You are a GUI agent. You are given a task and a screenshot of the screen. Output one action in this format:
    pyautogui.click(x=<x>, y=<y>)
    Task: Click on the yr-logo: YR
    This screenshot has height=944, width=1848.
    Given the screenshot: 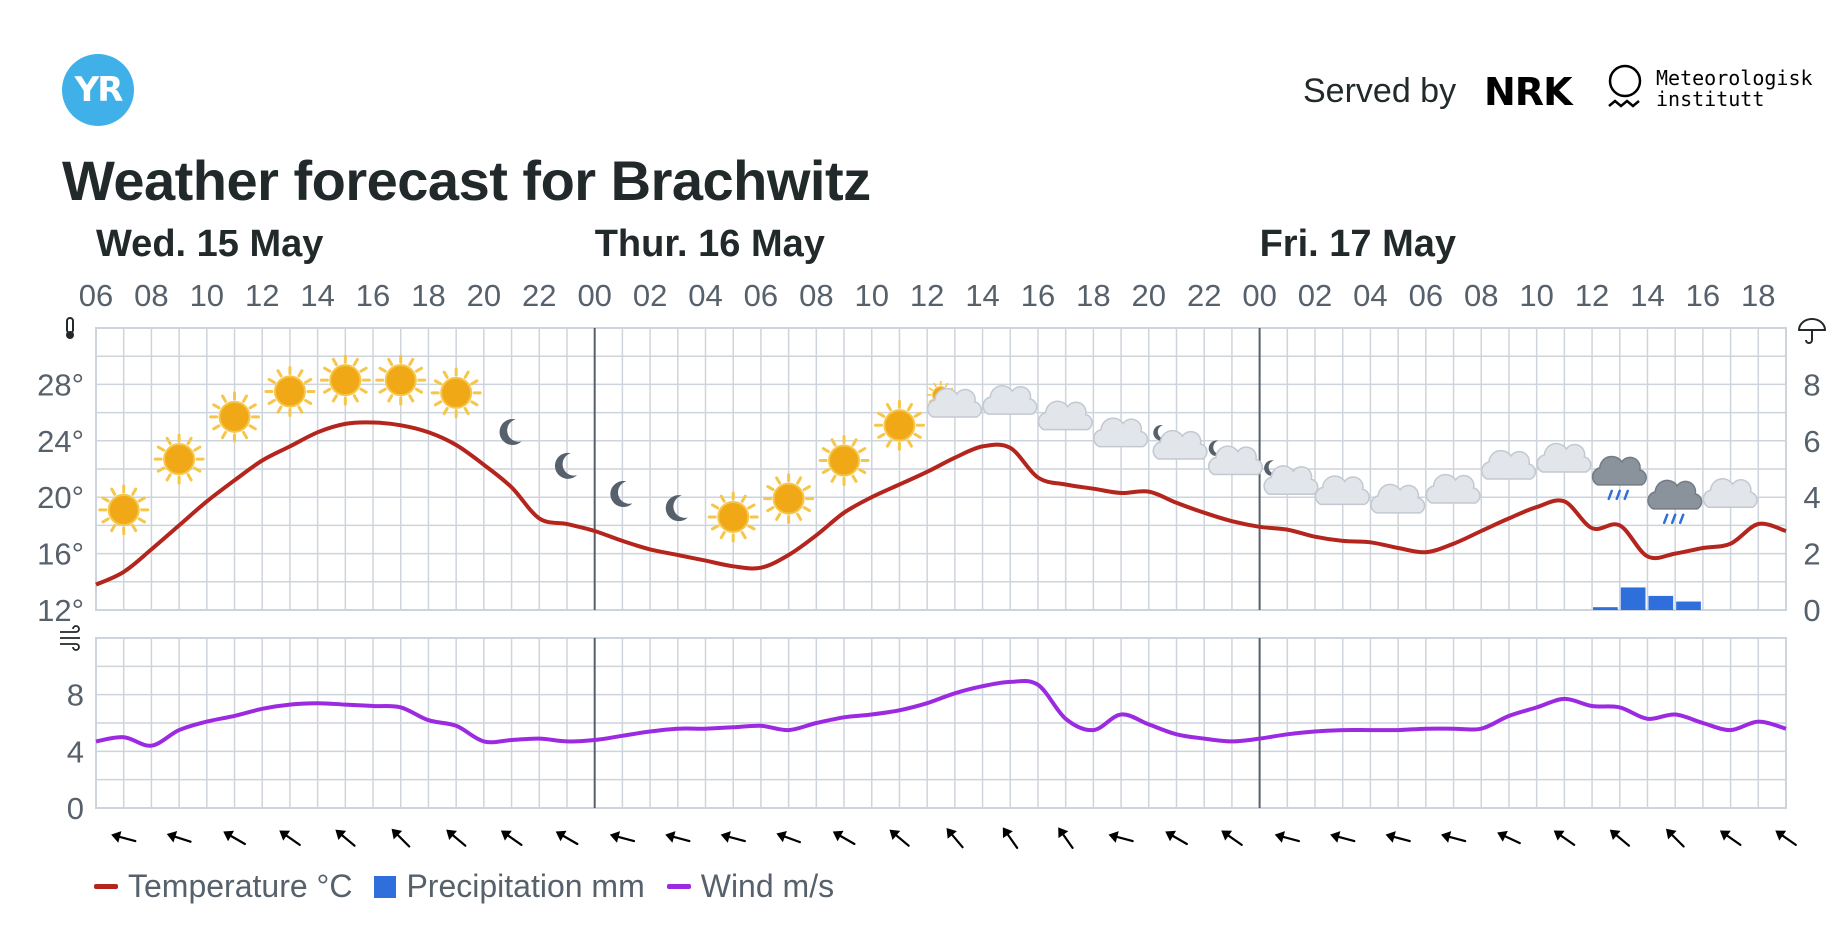 What is the action you would take?
    pyautogui.click(x=98, y=90)
    